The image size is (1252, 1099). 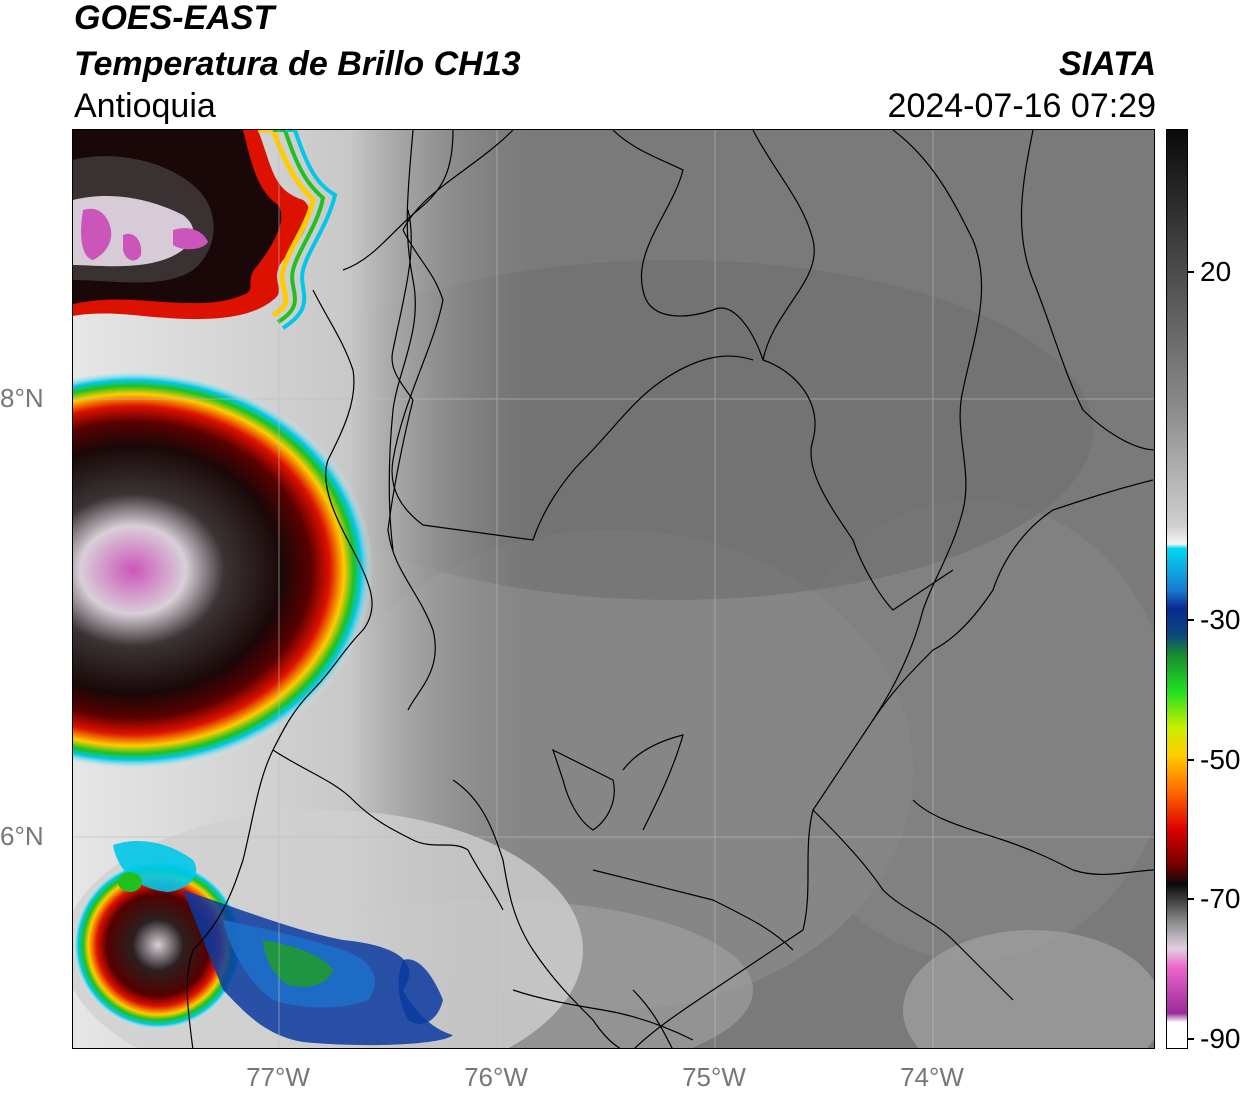 What do you see at coordinates (174, 18) in the screenshot?
I see `title-satellite: GOES-EAST` at bounding box center [174, 18].